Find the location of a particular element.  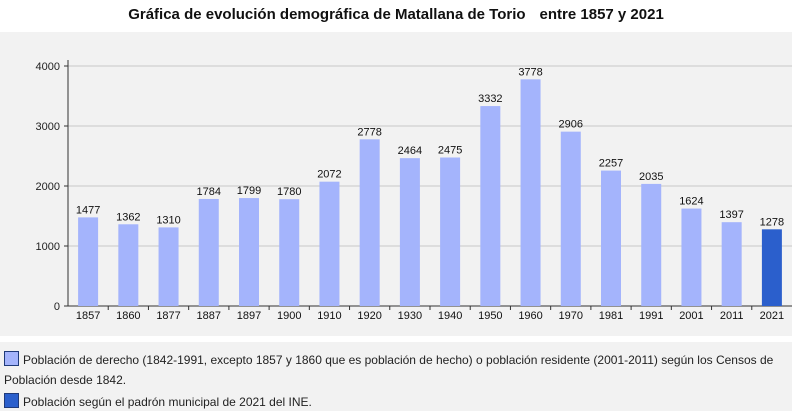

data-label: 2778 is located at coordinates (369, 132).